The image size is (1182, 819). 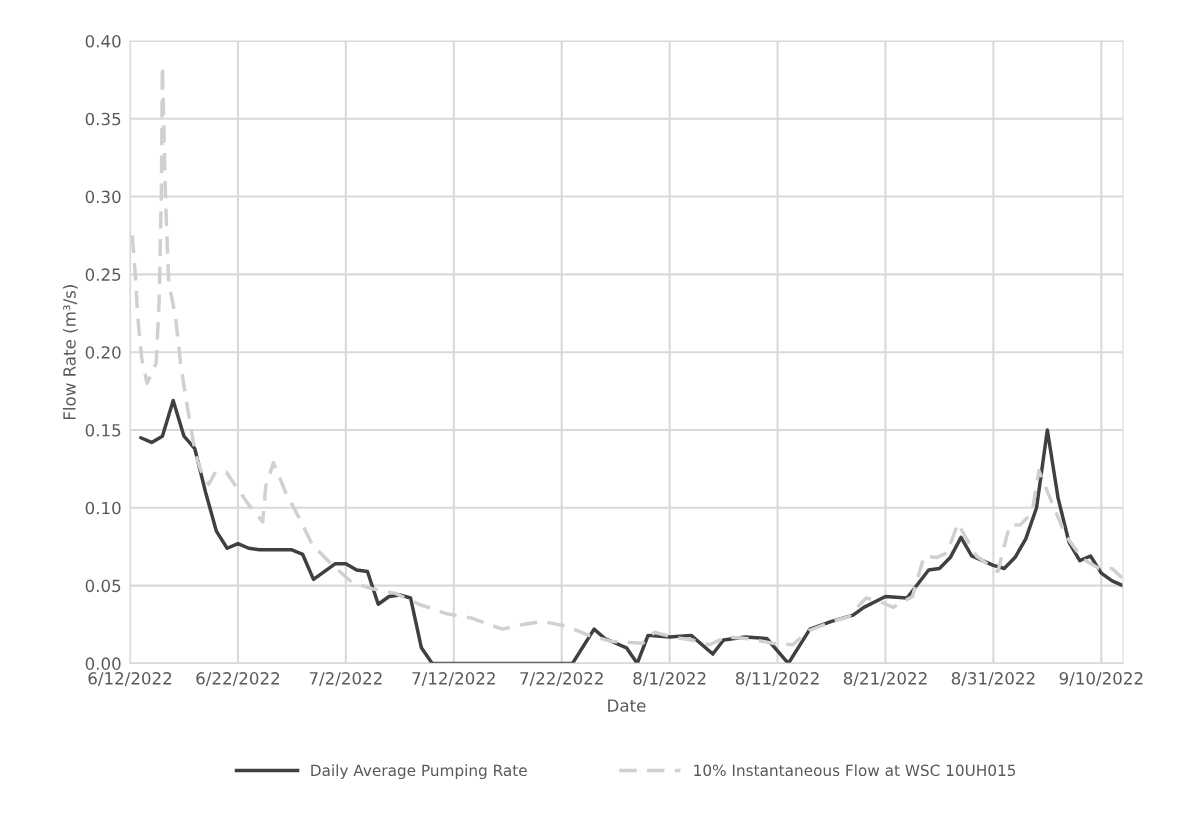 I want to click on y-axis-title: Flow Rate (m³/s), so click(x=70, y=352).